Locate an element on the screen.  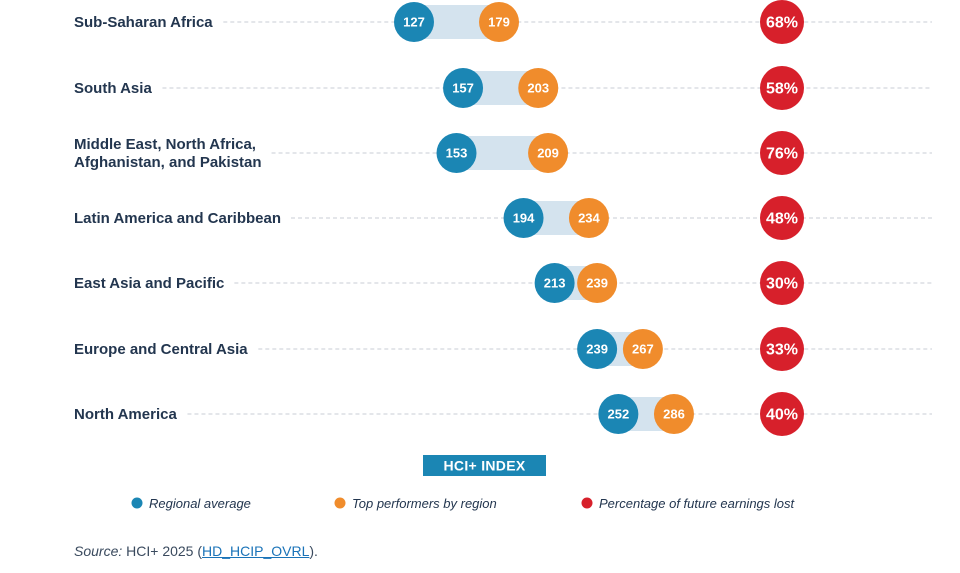
category-label: Europe and Central Asia is located at coordinates (161, 349).